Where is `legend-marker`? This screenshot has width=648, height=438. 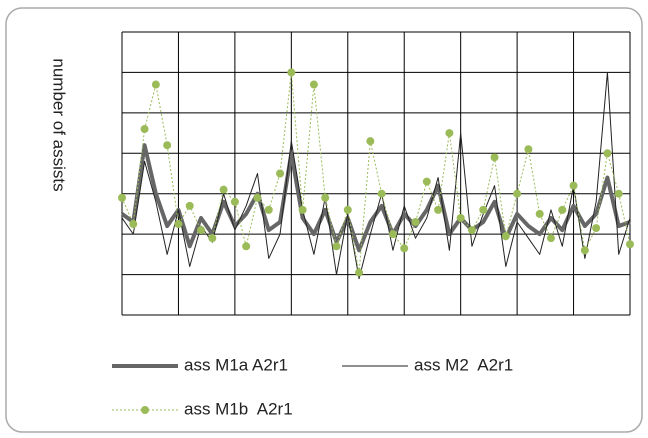 legend-marker is located at coordinates (145, 410).